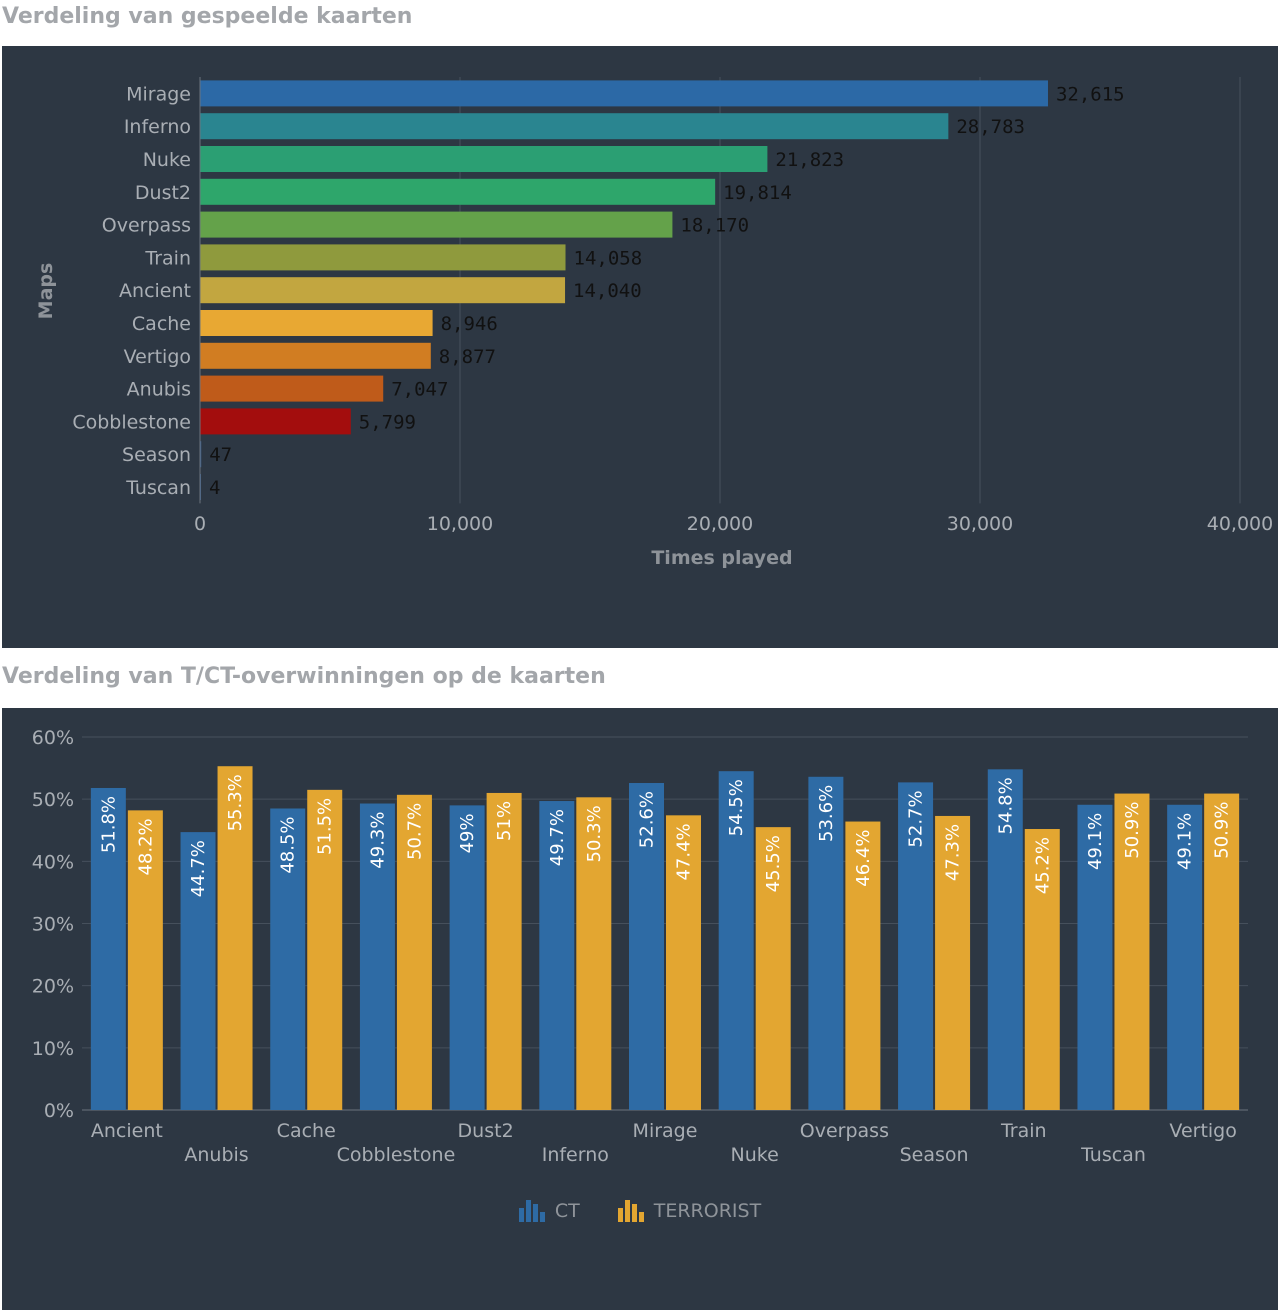 The width and height of the screenshot is (1280, 1312). What do you see at coordinates (220, 455) in the screenshot?
I see `data-label: 47` at bounding box center [220, 455].